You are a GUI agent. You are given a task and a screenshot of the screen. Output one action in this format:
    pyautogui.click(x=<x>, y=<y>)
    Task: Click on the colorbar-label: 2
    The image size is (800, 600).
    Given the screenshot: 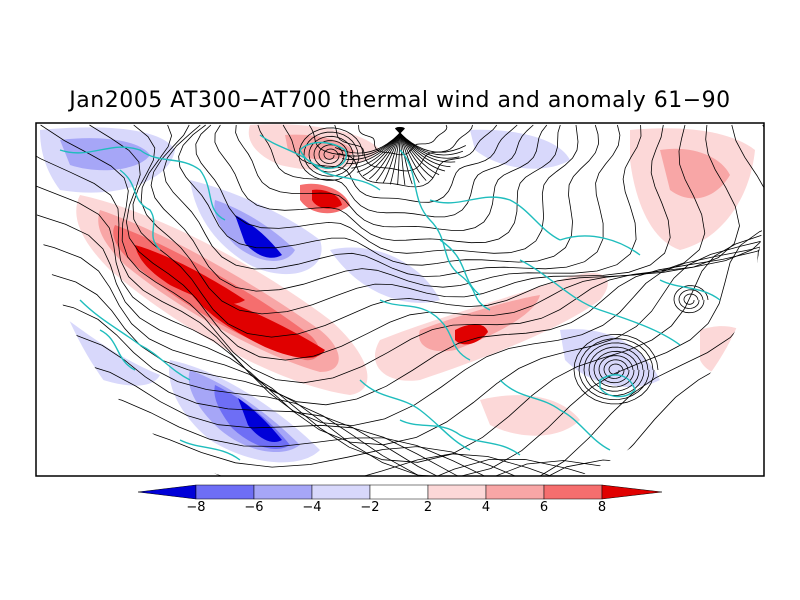 What is the action you would take?
    pyautogui.click(x=428, y=507)
    